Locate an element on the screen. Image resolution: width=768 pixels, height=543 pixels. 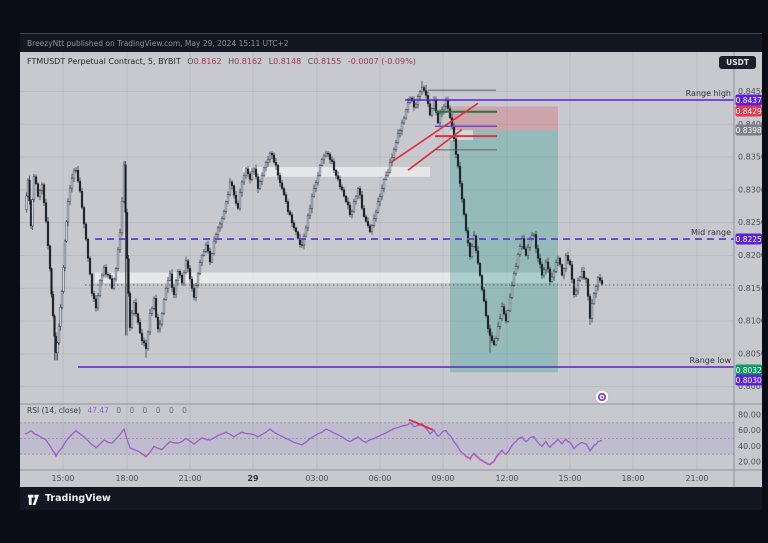
time-tick-label: 29 is located at coordinates (253, 478).